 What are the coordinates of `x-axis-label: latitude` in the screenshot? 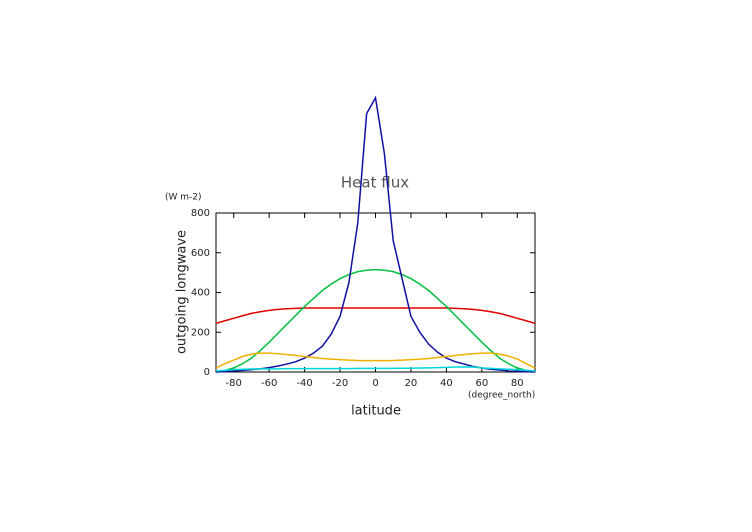 It's located at (376, 411).